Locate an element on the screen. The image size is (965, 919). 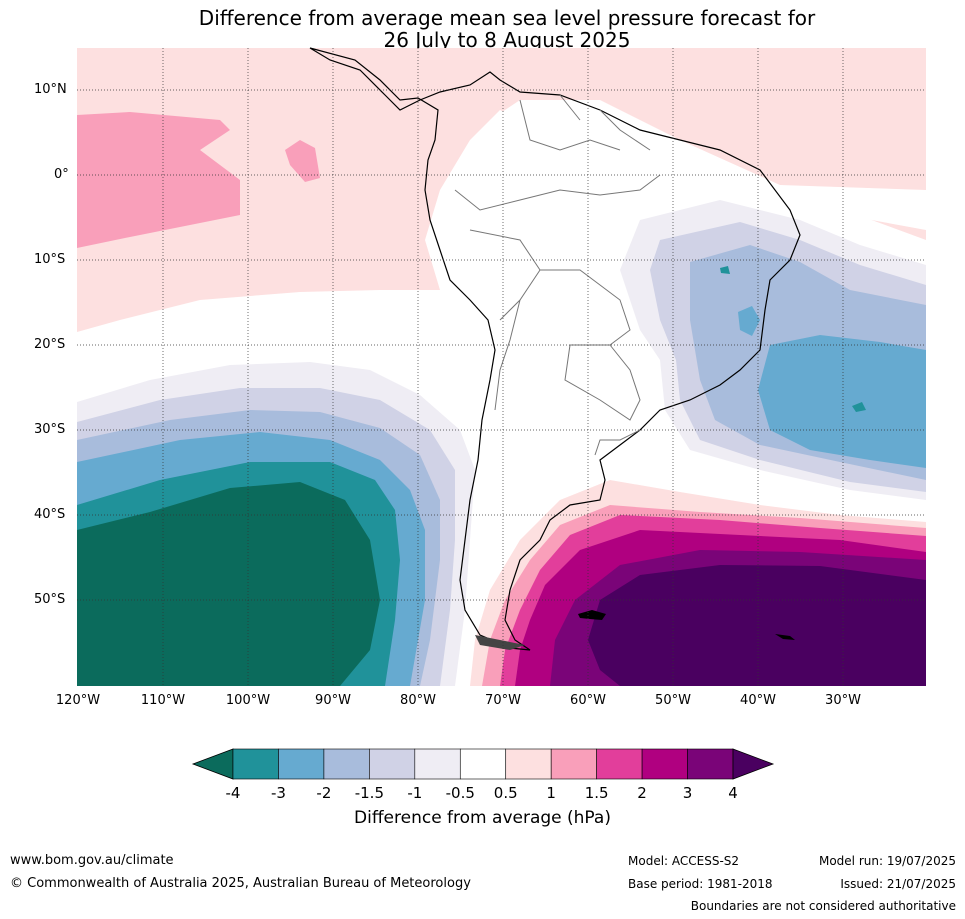
contour-neg4-sw is located at coordinates (228, 584).